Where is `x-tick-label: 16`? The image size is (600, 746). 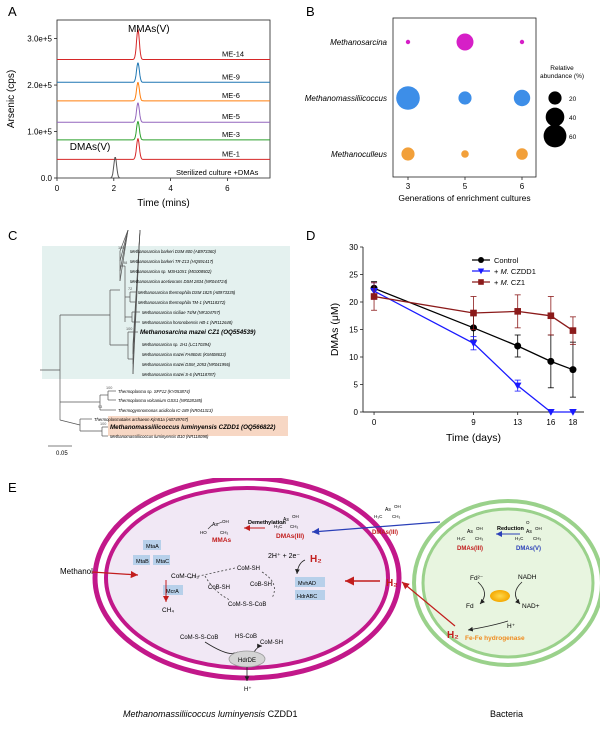
x-tick-label: 16 is located at coordinates (550, 422).